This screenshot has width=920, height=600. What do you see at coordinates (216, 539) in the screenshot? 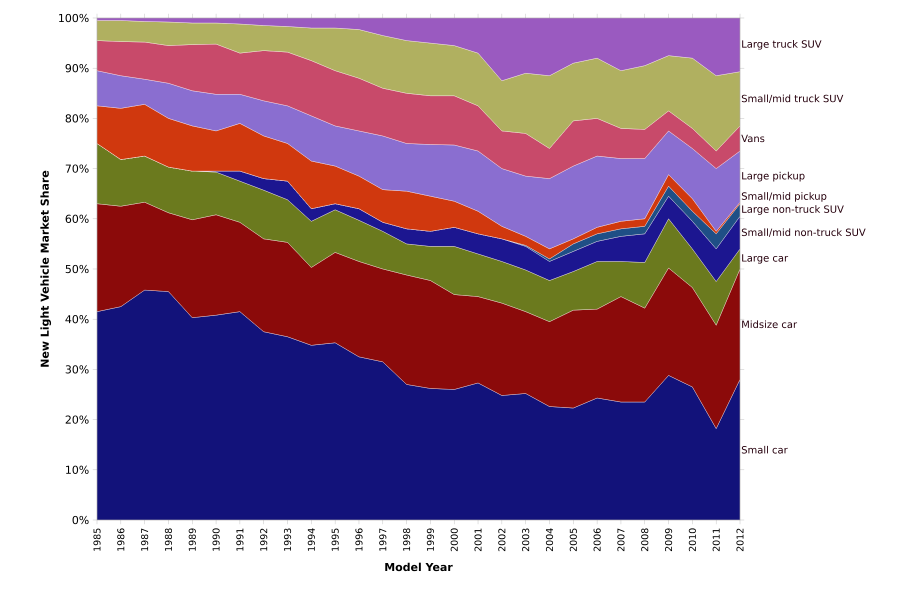
I see `x-tick-label: 1990` at bounding box center [216, 539].